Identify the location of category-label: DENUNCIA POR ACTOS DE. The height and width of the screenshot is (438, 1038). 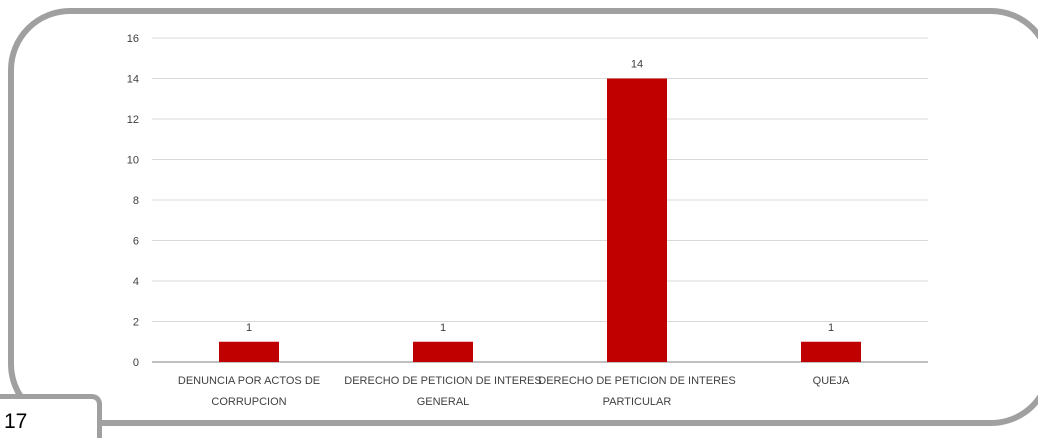
(249, 381).